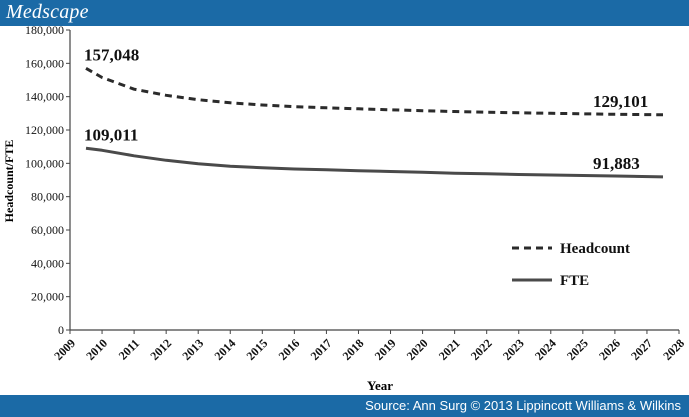  I want to click on x-tick-label: 2016, so click(289, 349).